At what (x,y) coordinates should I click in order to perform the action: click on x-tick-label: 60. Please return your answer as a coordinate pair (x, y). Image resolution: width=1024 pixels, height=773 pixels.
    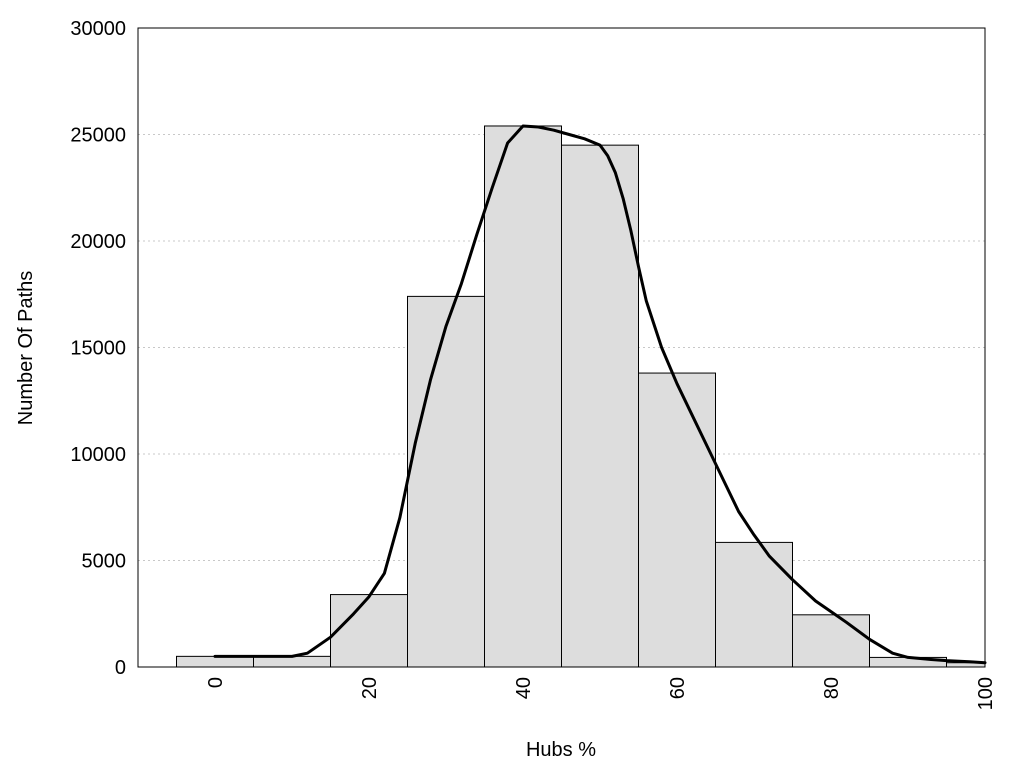
    Looking at the image, I should click on (678, 688).